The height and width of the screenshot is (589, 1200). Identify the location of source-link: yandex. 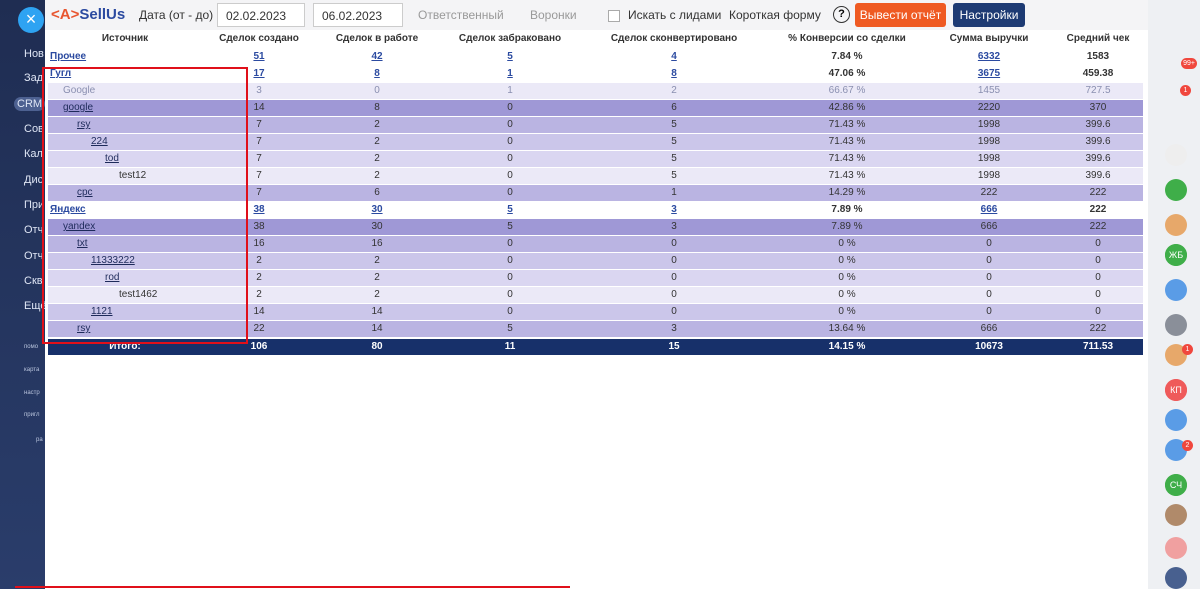
(79, 226).